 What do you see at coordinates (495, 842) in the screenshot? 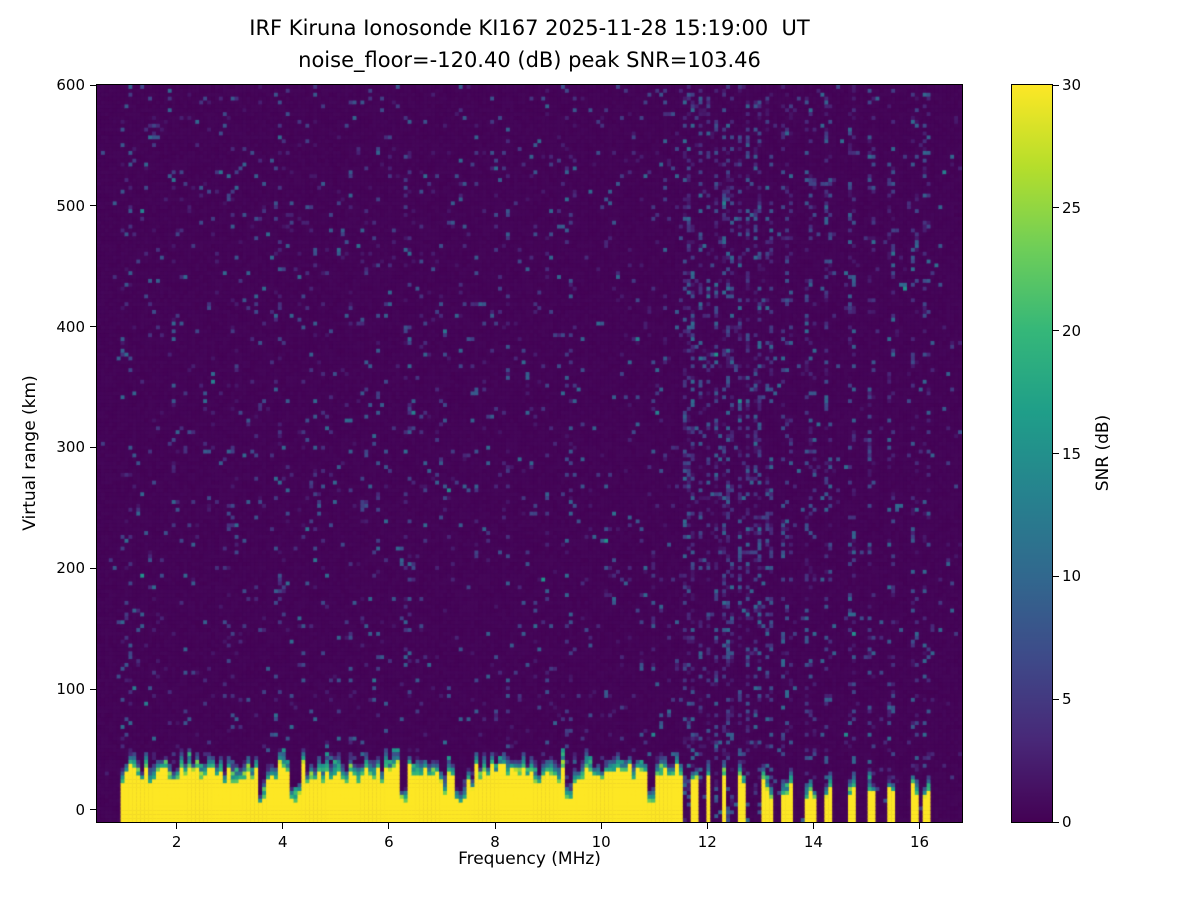
I see `x-tick-label: 8` at bounding box center [495, 842].